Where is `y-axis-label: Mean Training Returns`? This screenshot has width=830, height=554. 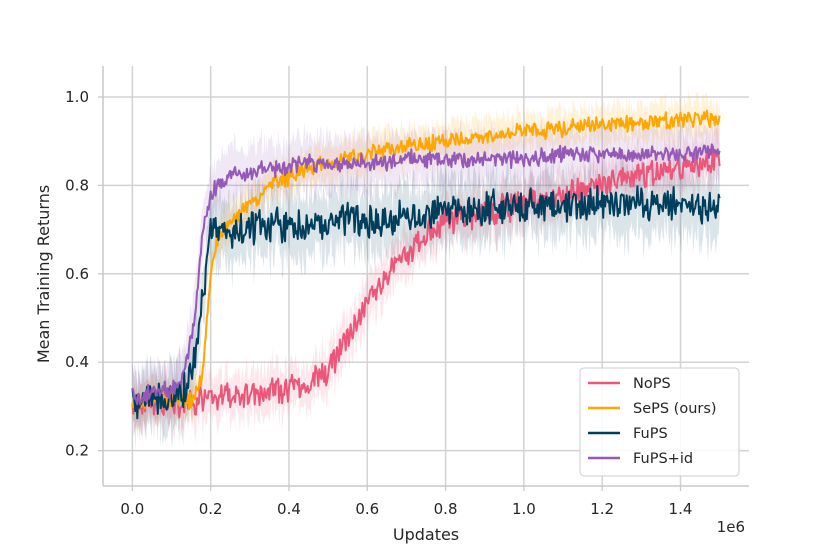 y-axis-label: Mean Training Returns is located at coordinates (43, 274).